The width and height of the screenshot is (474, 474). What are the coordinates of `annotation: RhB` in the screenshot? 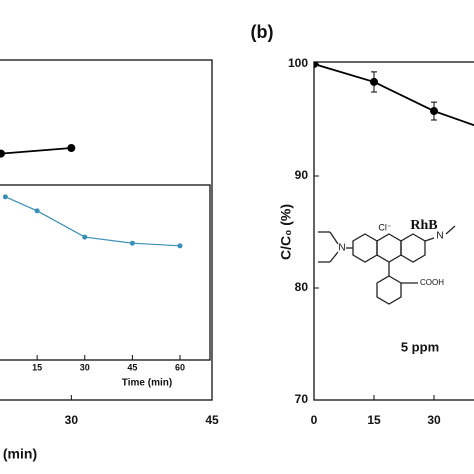 It's located at (423, 225).